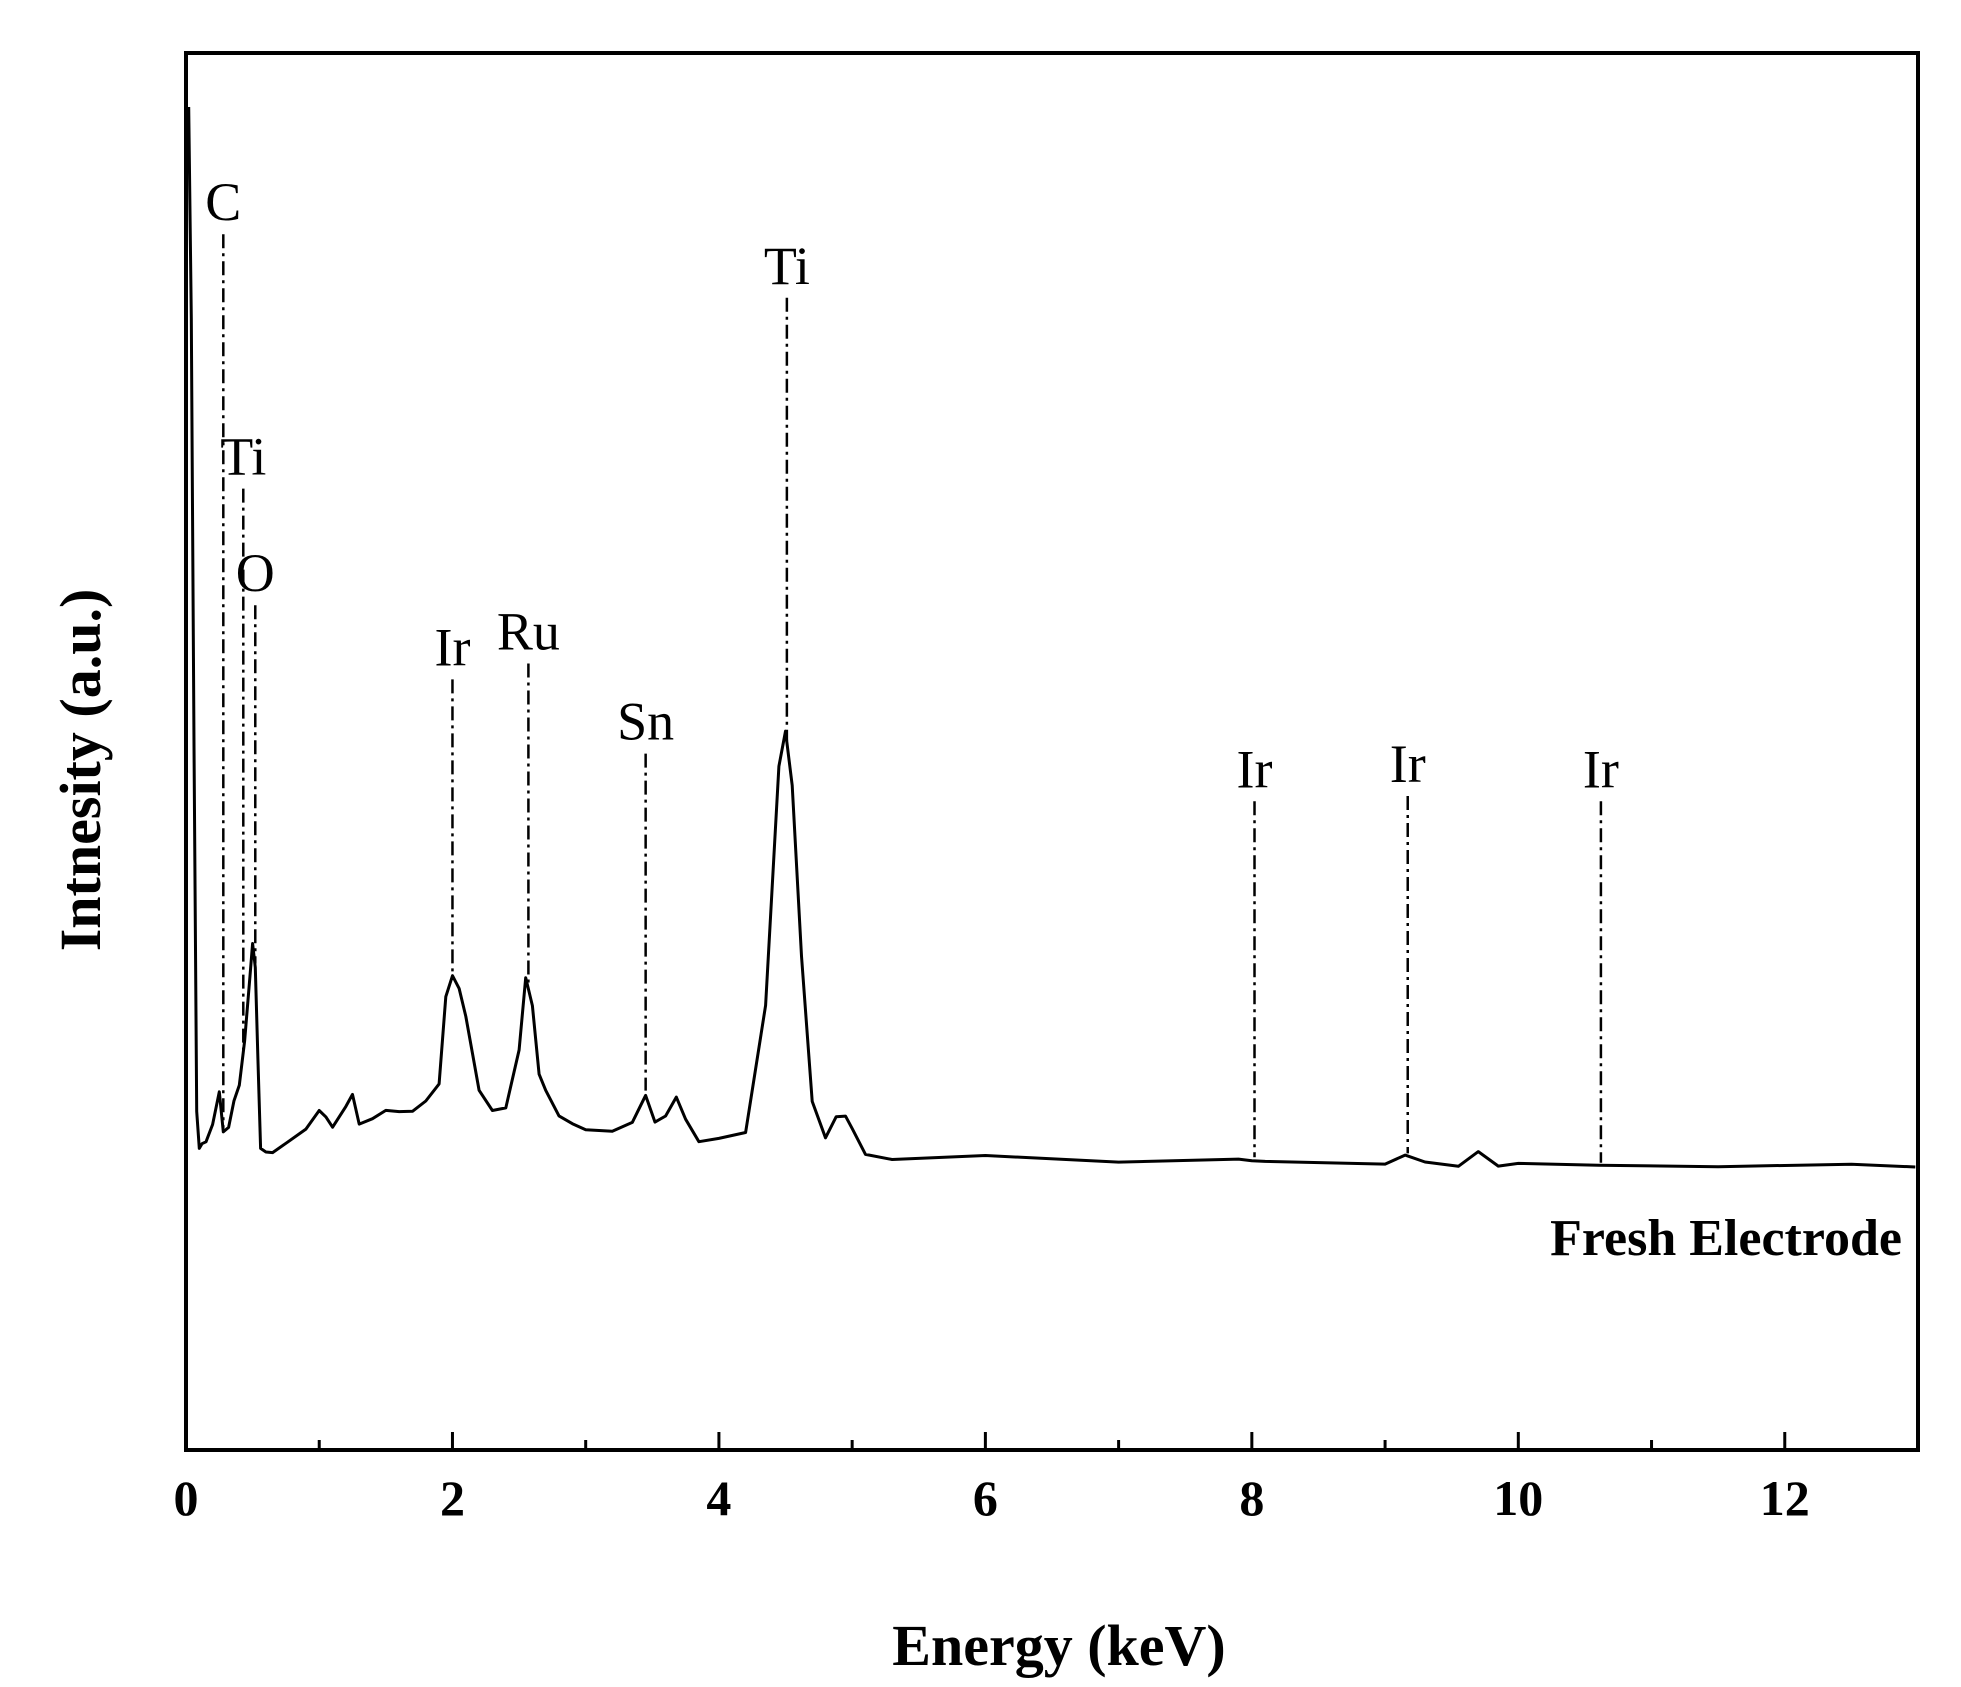  What do you see at coordinates (255, 573) in the screenshot?
I see `peak-label-o: O` at bounding box center [255, 573].